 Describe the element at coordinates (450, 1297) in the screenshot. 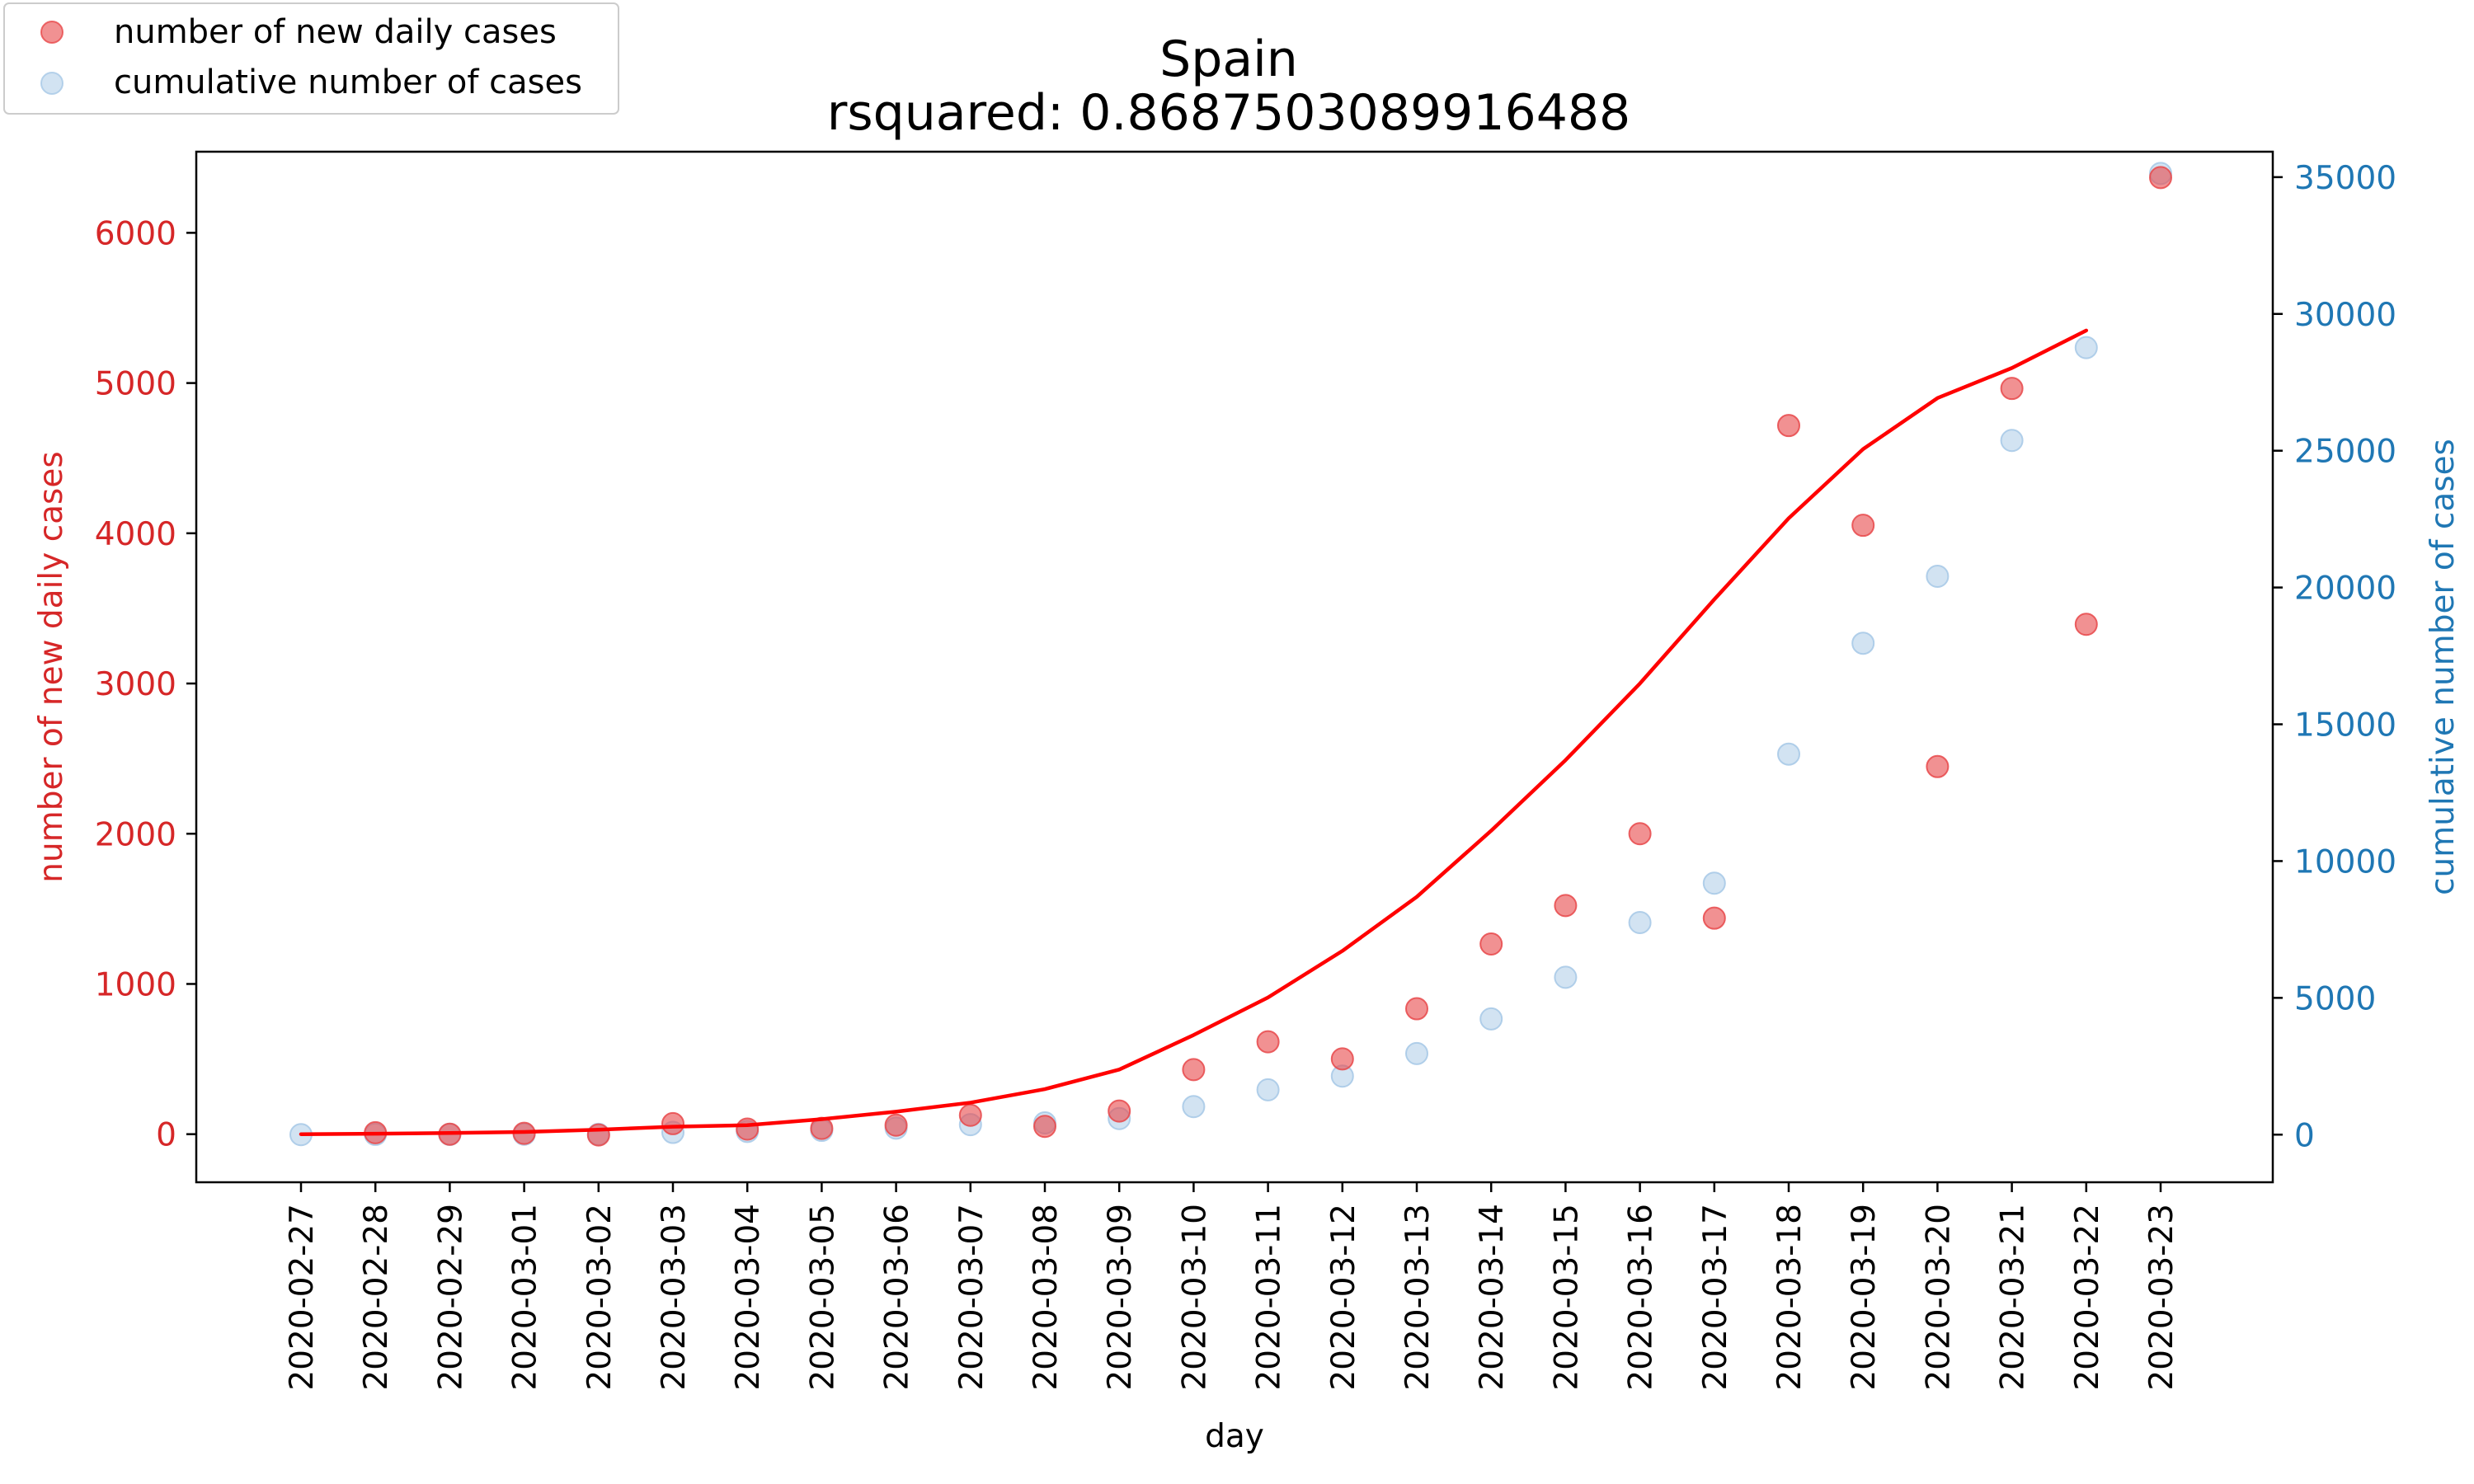

I see `x-tick-label: 2020-02-29` at that location.